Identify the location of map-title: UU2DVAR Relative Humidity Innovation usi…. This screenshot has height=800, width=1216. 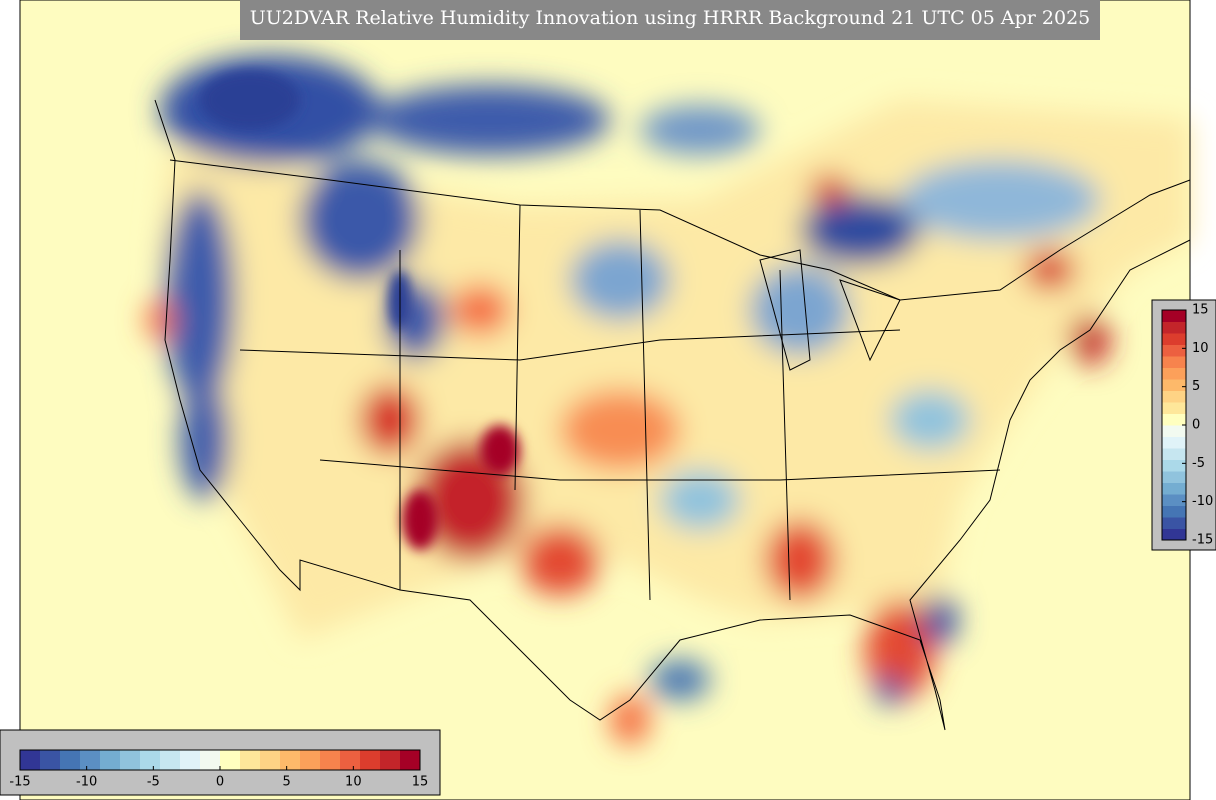
(670, 18).